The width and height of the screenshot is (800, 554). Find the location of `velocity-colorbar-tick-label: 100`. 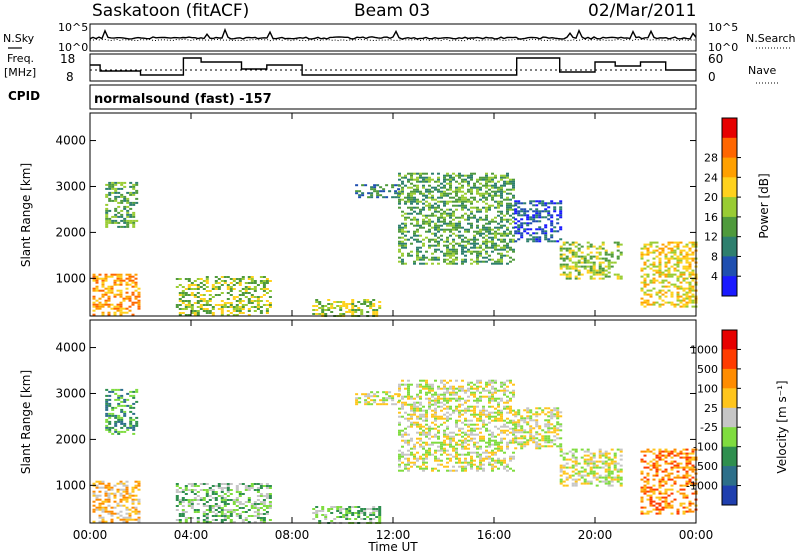

velocity-colorbar-tick-label: 100 is located at coordinates (707, 388).